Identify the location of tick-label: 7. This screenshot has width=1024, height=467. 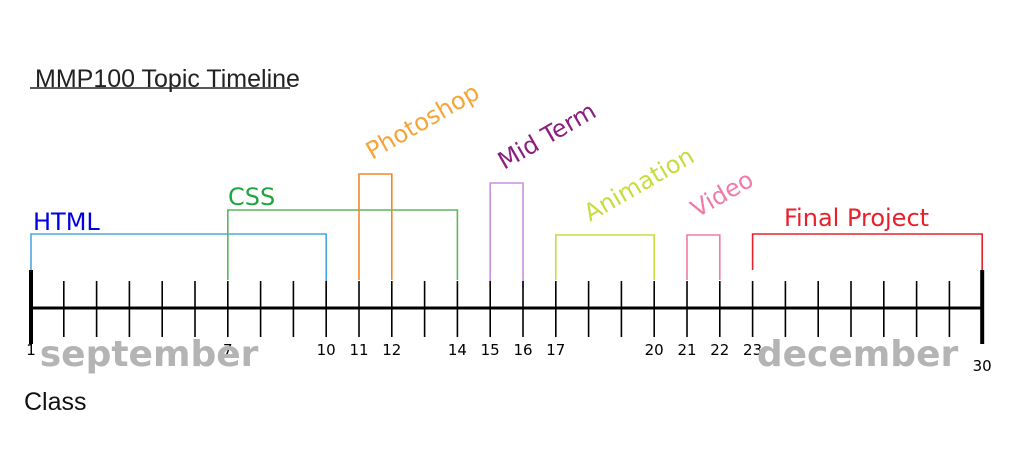
(228, 350).